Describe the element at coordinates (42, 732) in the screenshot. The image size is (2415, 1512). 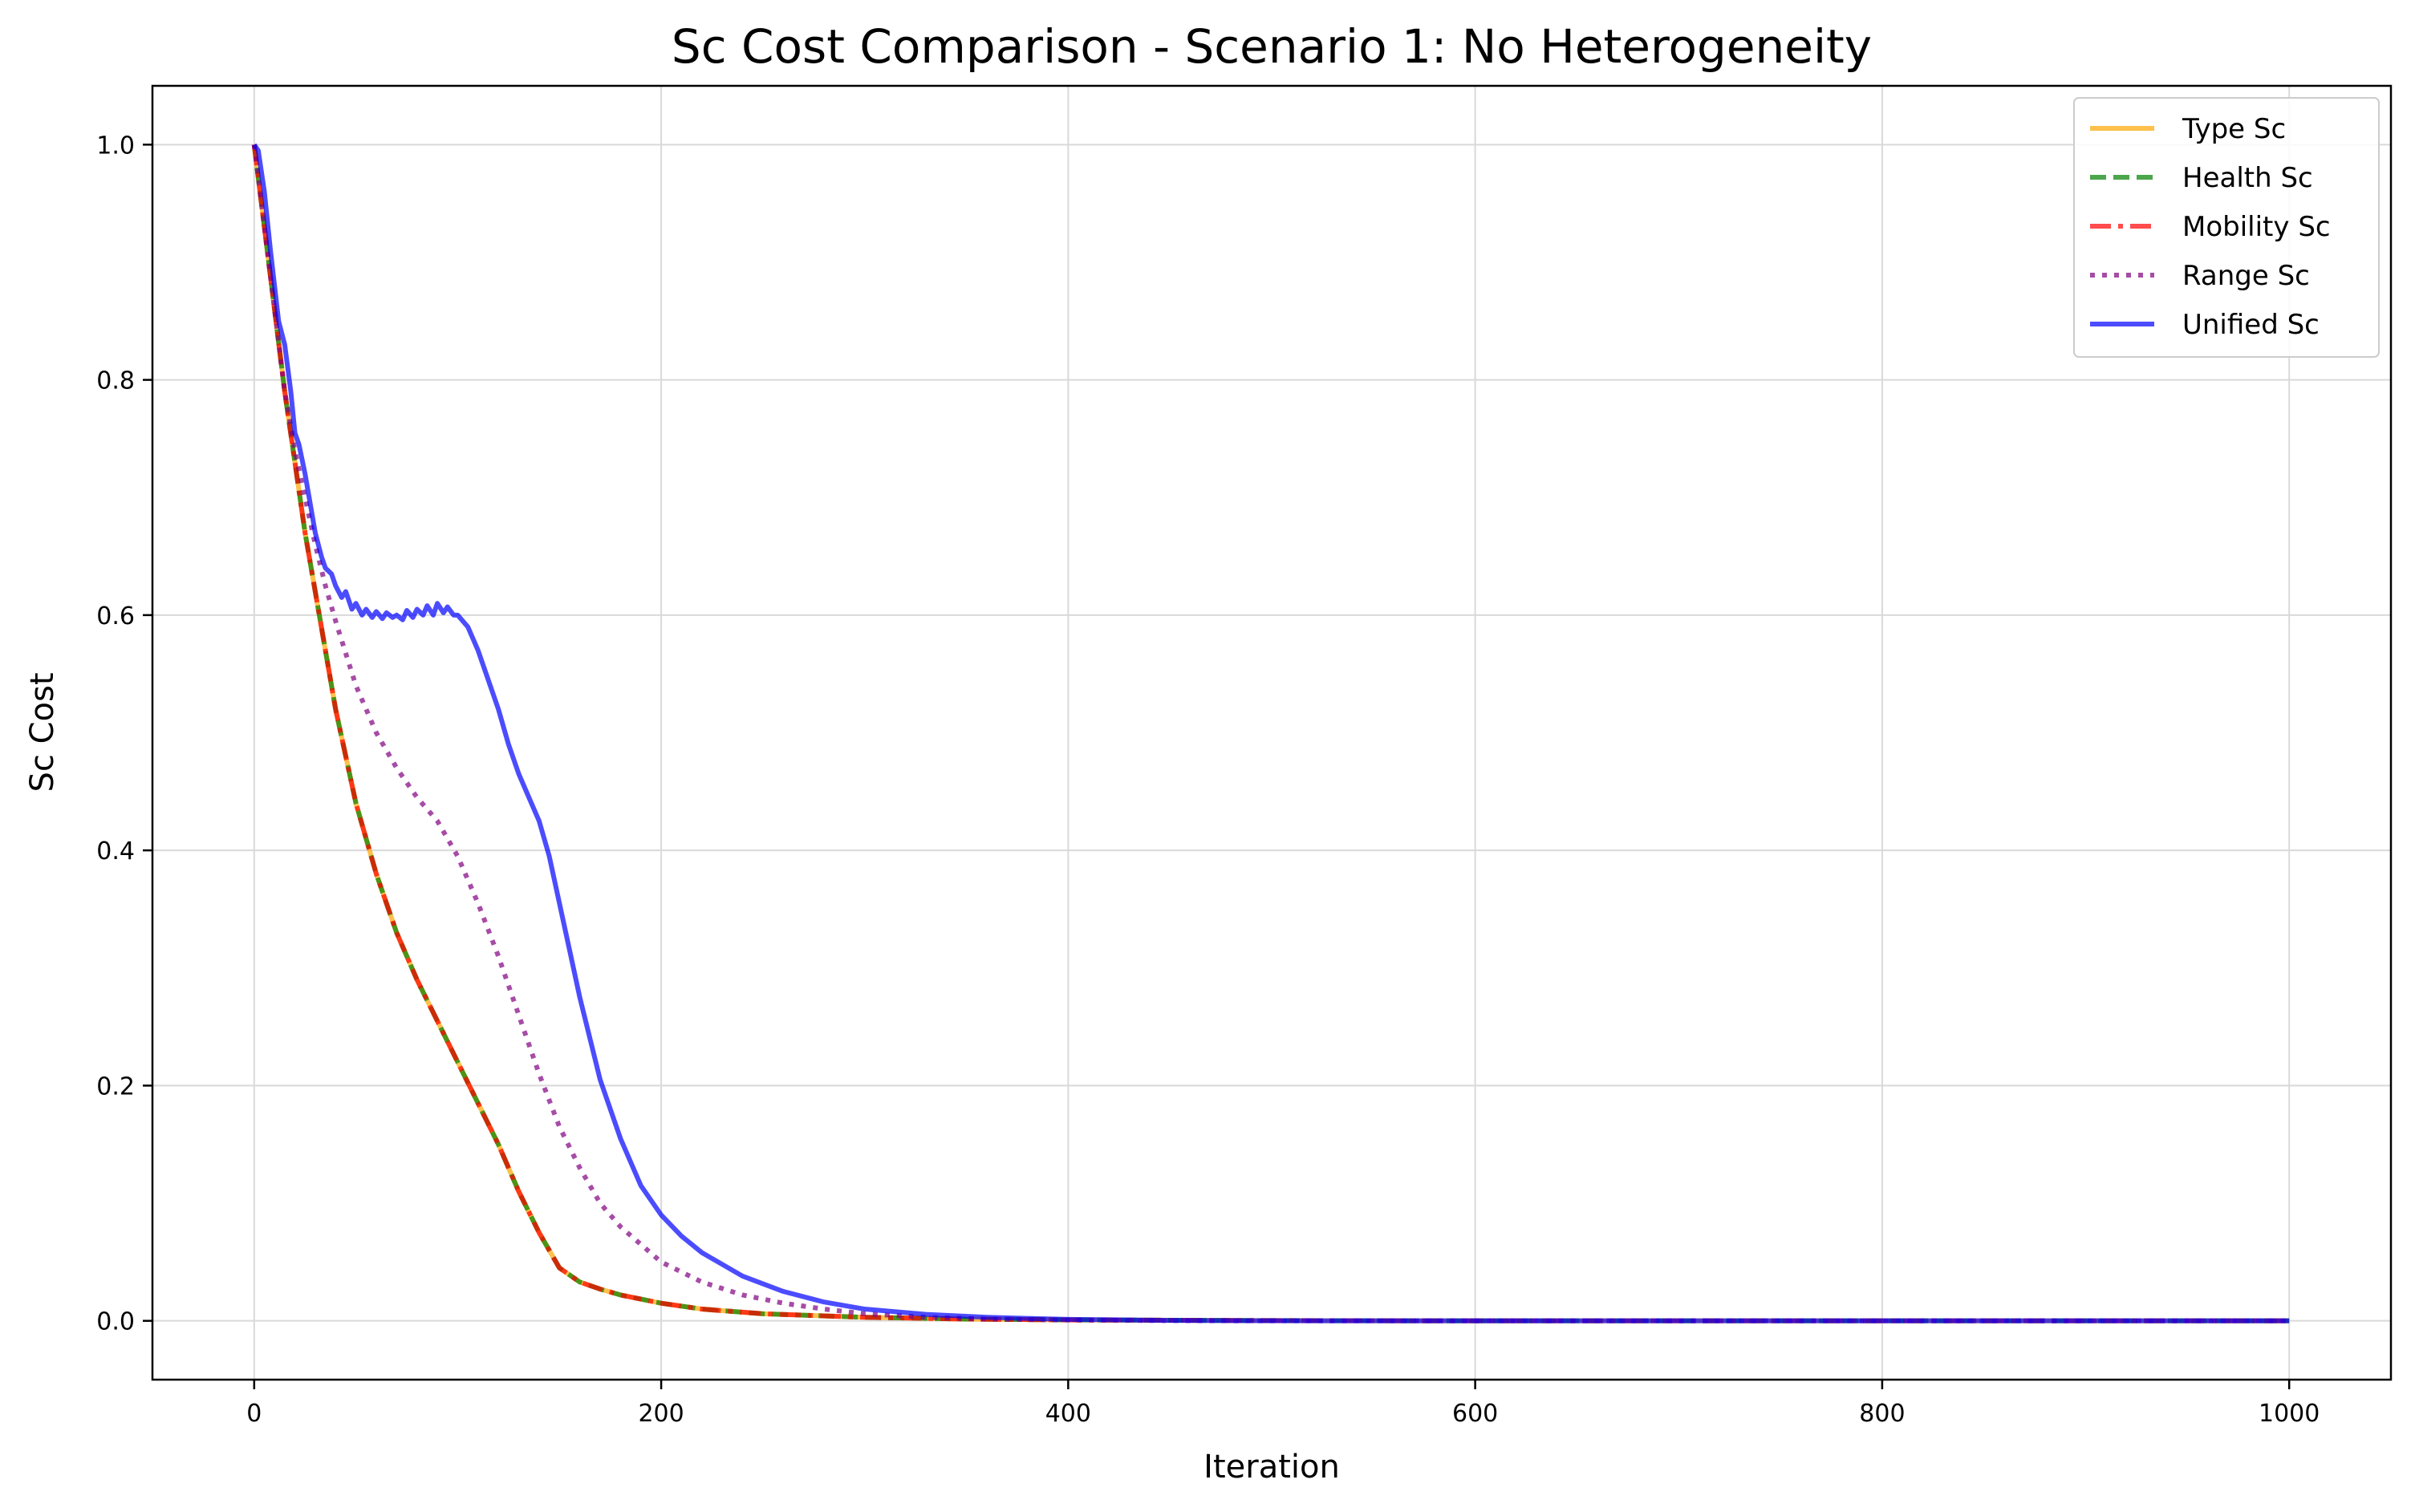
I see `y-axis-label: Sc Cost` at that location.